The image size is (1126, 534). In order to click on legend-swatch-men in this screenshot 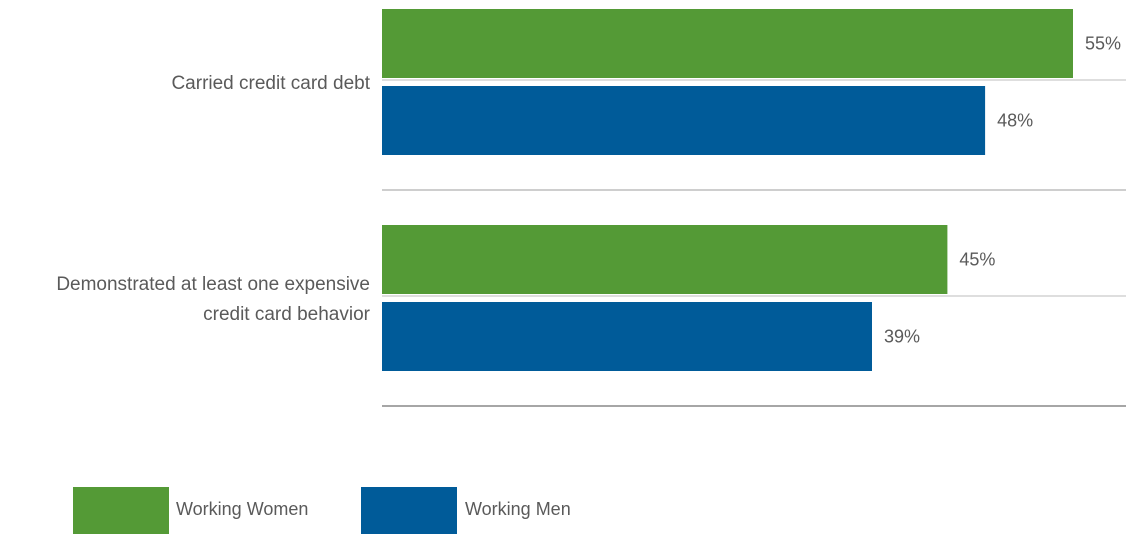, I will do `click(409, 510)`.